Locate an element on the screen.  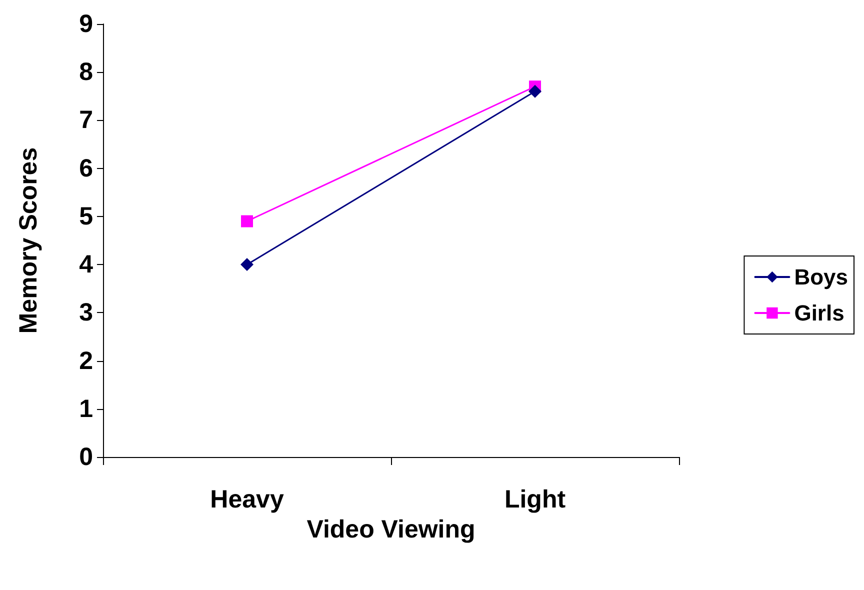
x-tick-label: Heavy is located at coordinates (247, 500).